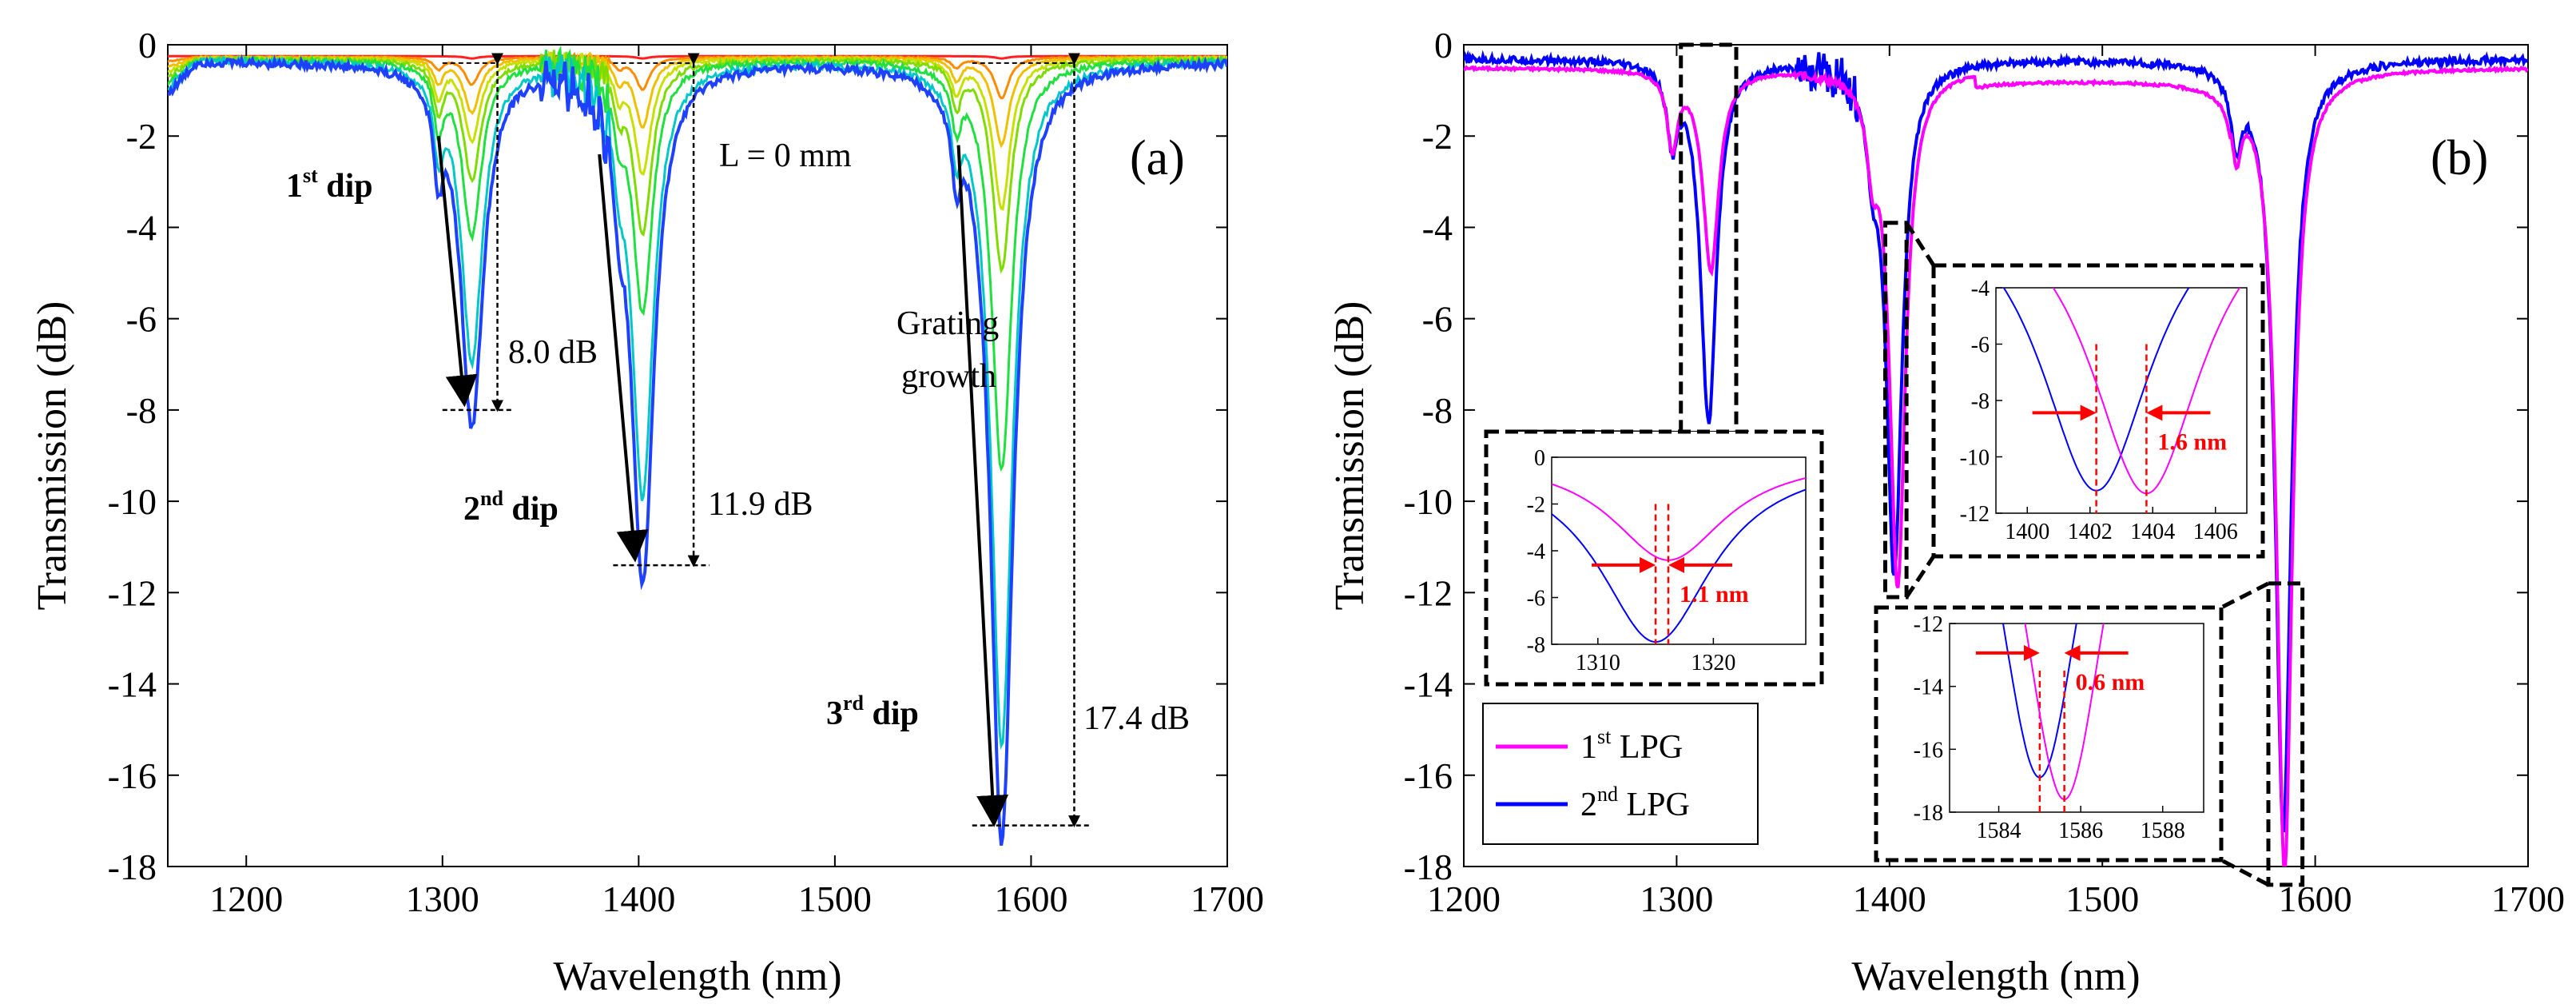 This screenshot has height=1008, width=2576. Describe the element at coordinates (1929, 750) in the screenshot. I see `inset-y-tick-label: -16` at that location.